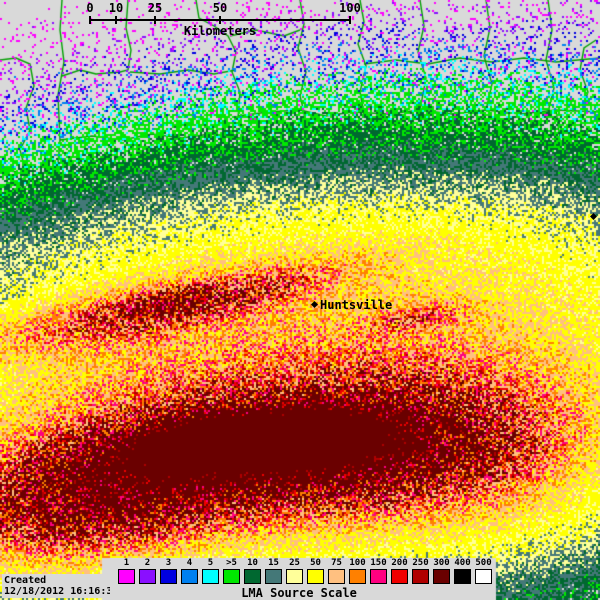 This screenshot has width=600, height=600. What do you see at coordinates (299, 593) in the screenshot?
I see `legend-title: LMA Source Scale` at bounding box center [299, 593].